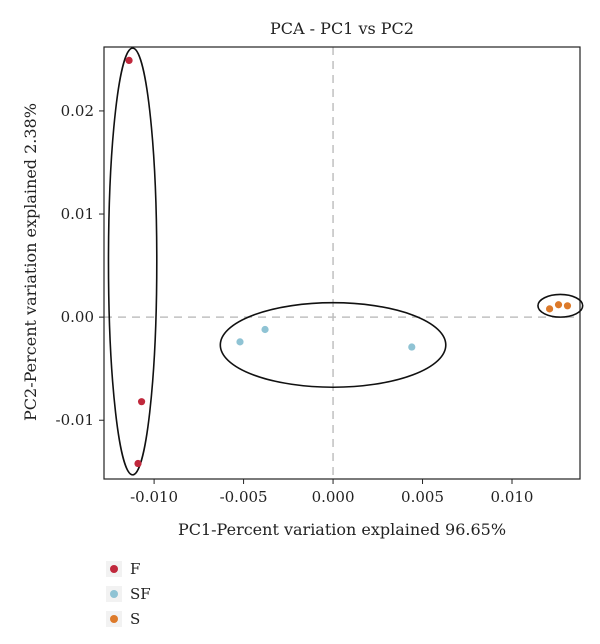  Describe the element at coordinates (75, 420) in the screenshot. I see `y-tick-label: -0.01` at that location.